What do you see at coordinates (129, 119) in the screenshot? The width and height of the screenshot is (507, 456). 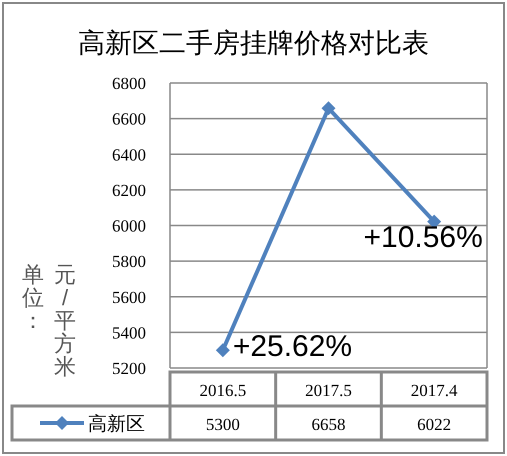 I see `y-tick-label: 6600` at bounding box center [129, 119].